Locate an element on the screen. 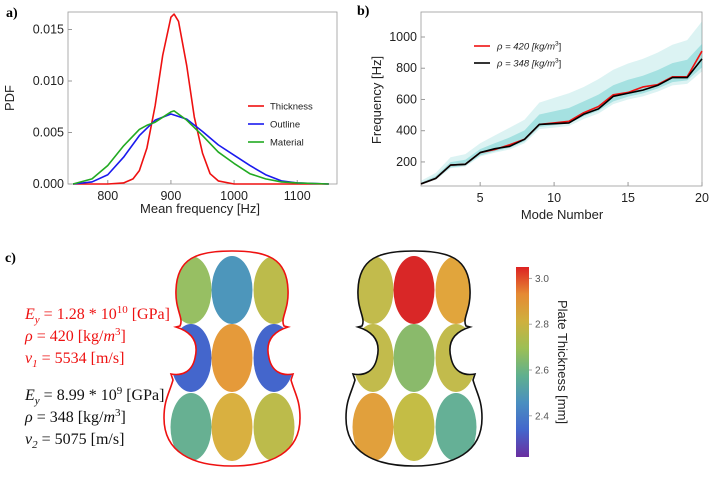  y-tick-label: 0.015 is located at coordinates (48, 30).